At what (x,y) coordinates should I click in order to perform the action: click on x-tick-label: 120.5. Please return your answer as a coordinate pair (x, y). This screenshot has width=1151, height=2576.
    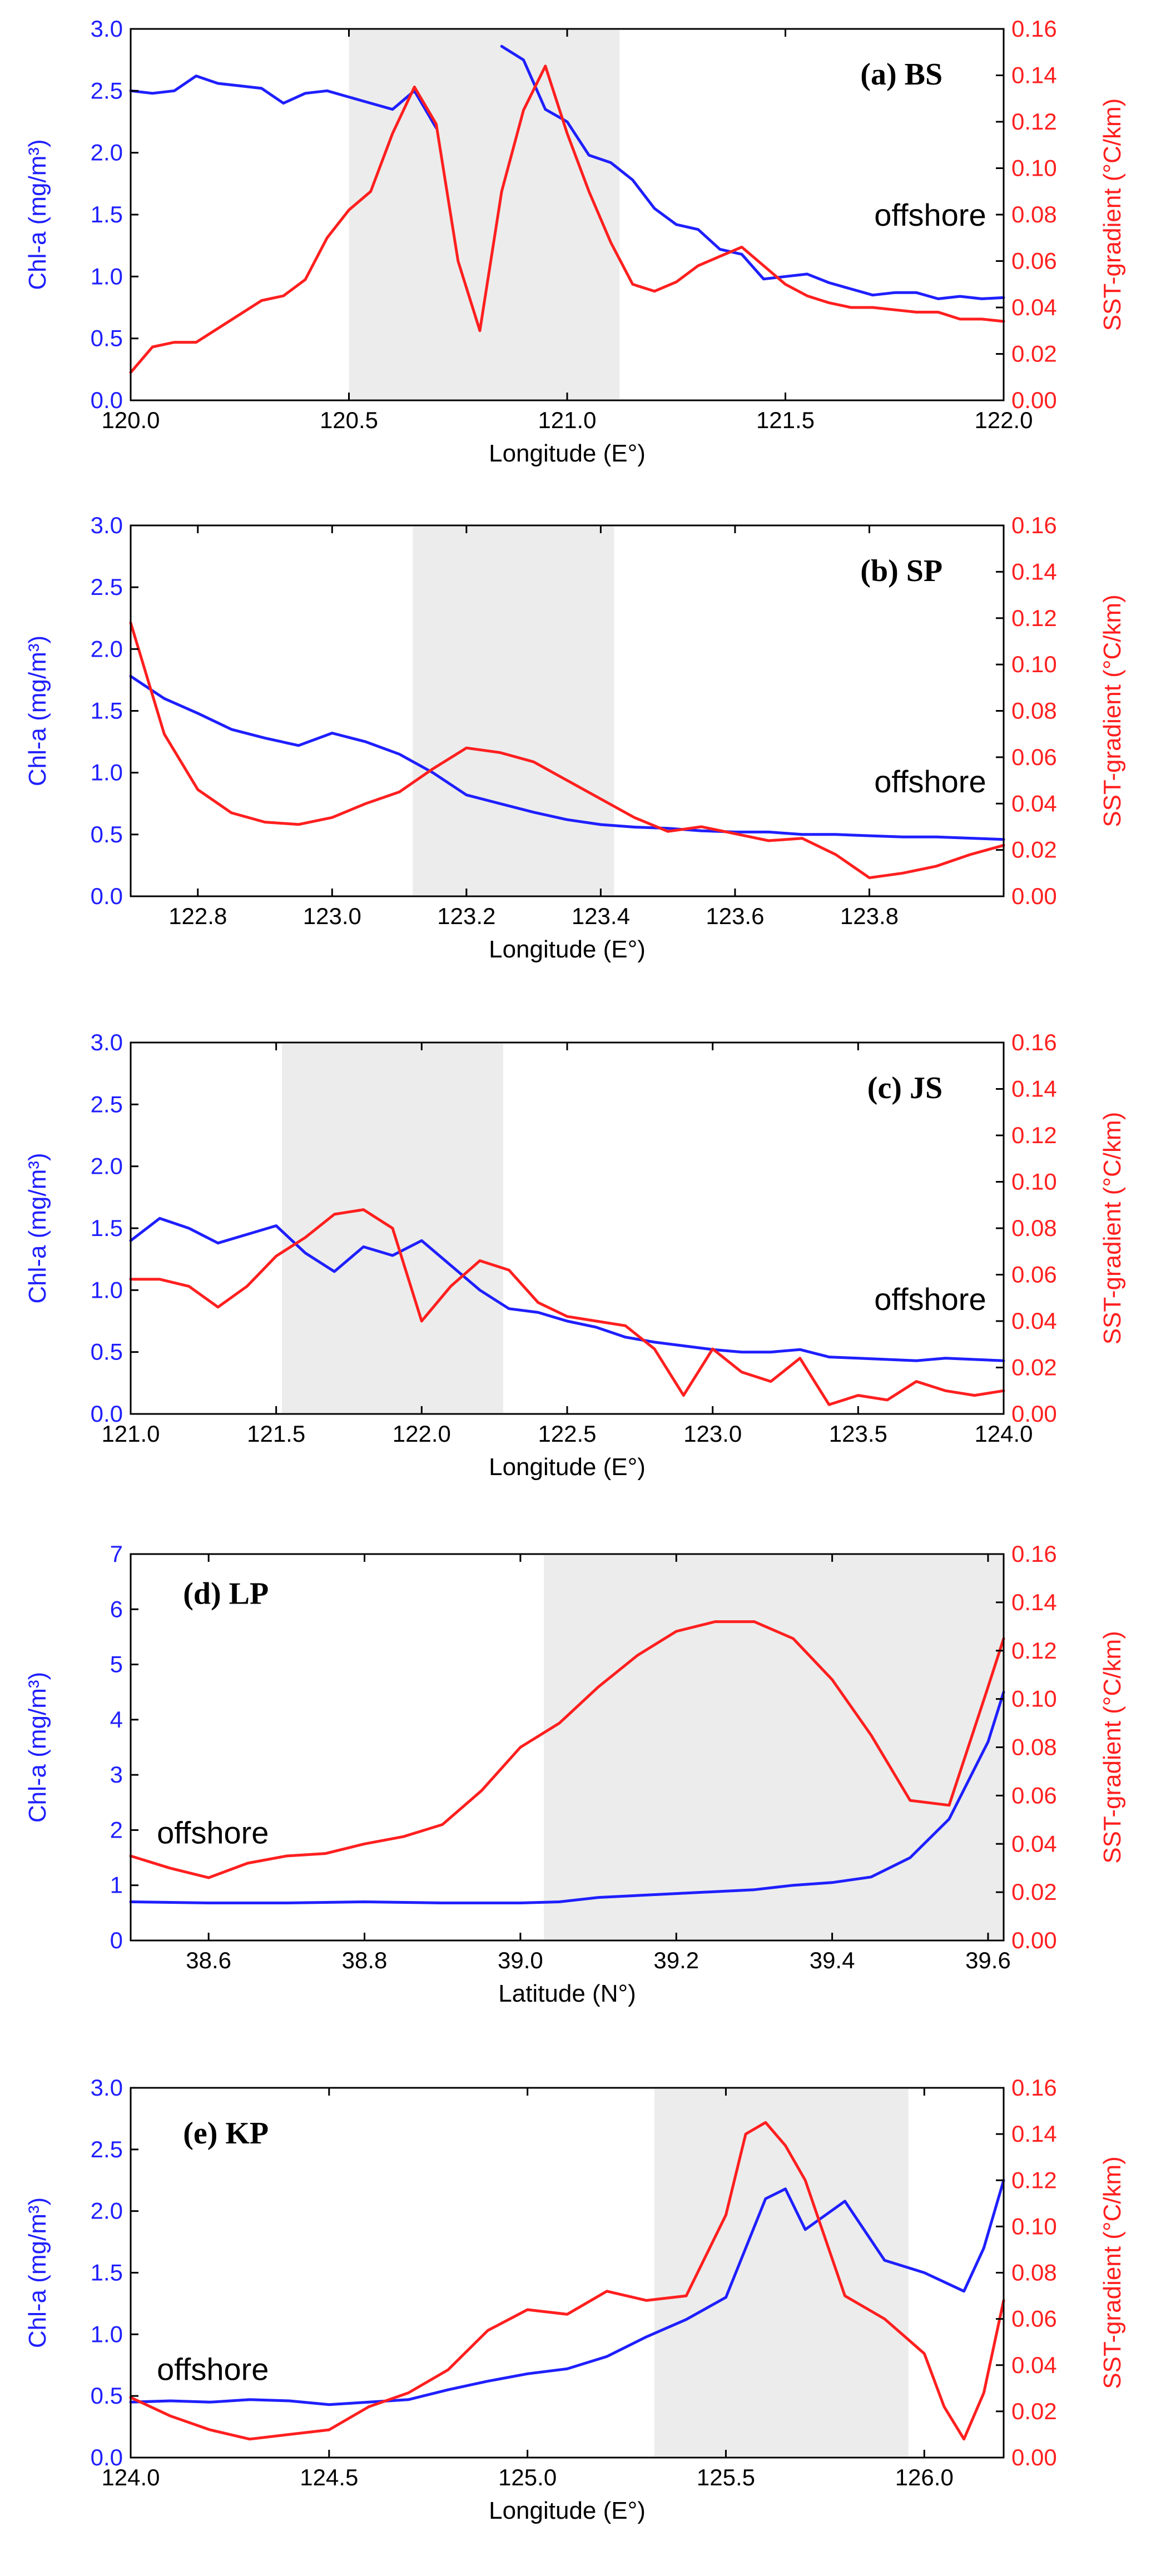
    Looking at the image, I should click on (349, 420).